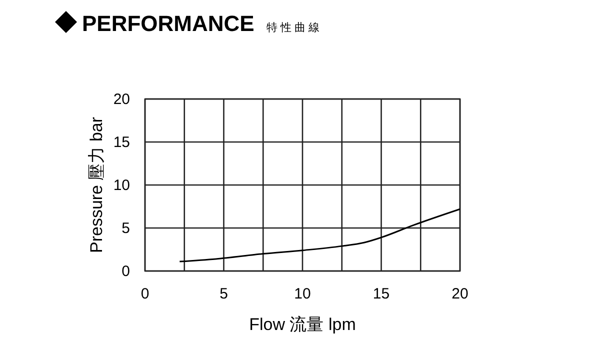 This screenshot has width=600, height=350. Describe the element at coordinates (121, 185) in the screenshot. I see `y-tick-label: 10` at that location.